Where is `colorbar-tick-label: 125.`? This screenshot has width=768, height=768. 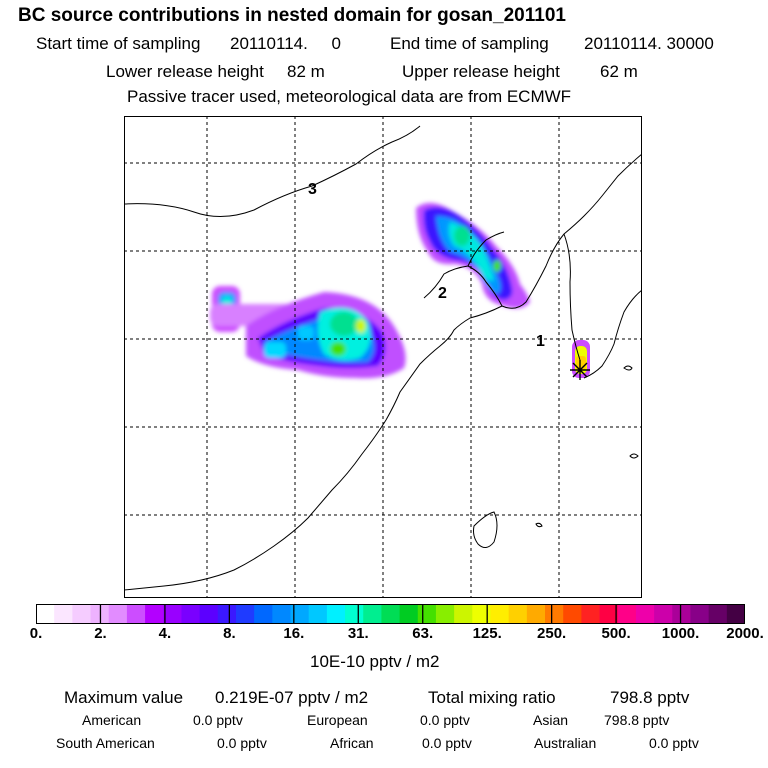
colorbar-tick-label: 125. is located at coordinates (487, 633).